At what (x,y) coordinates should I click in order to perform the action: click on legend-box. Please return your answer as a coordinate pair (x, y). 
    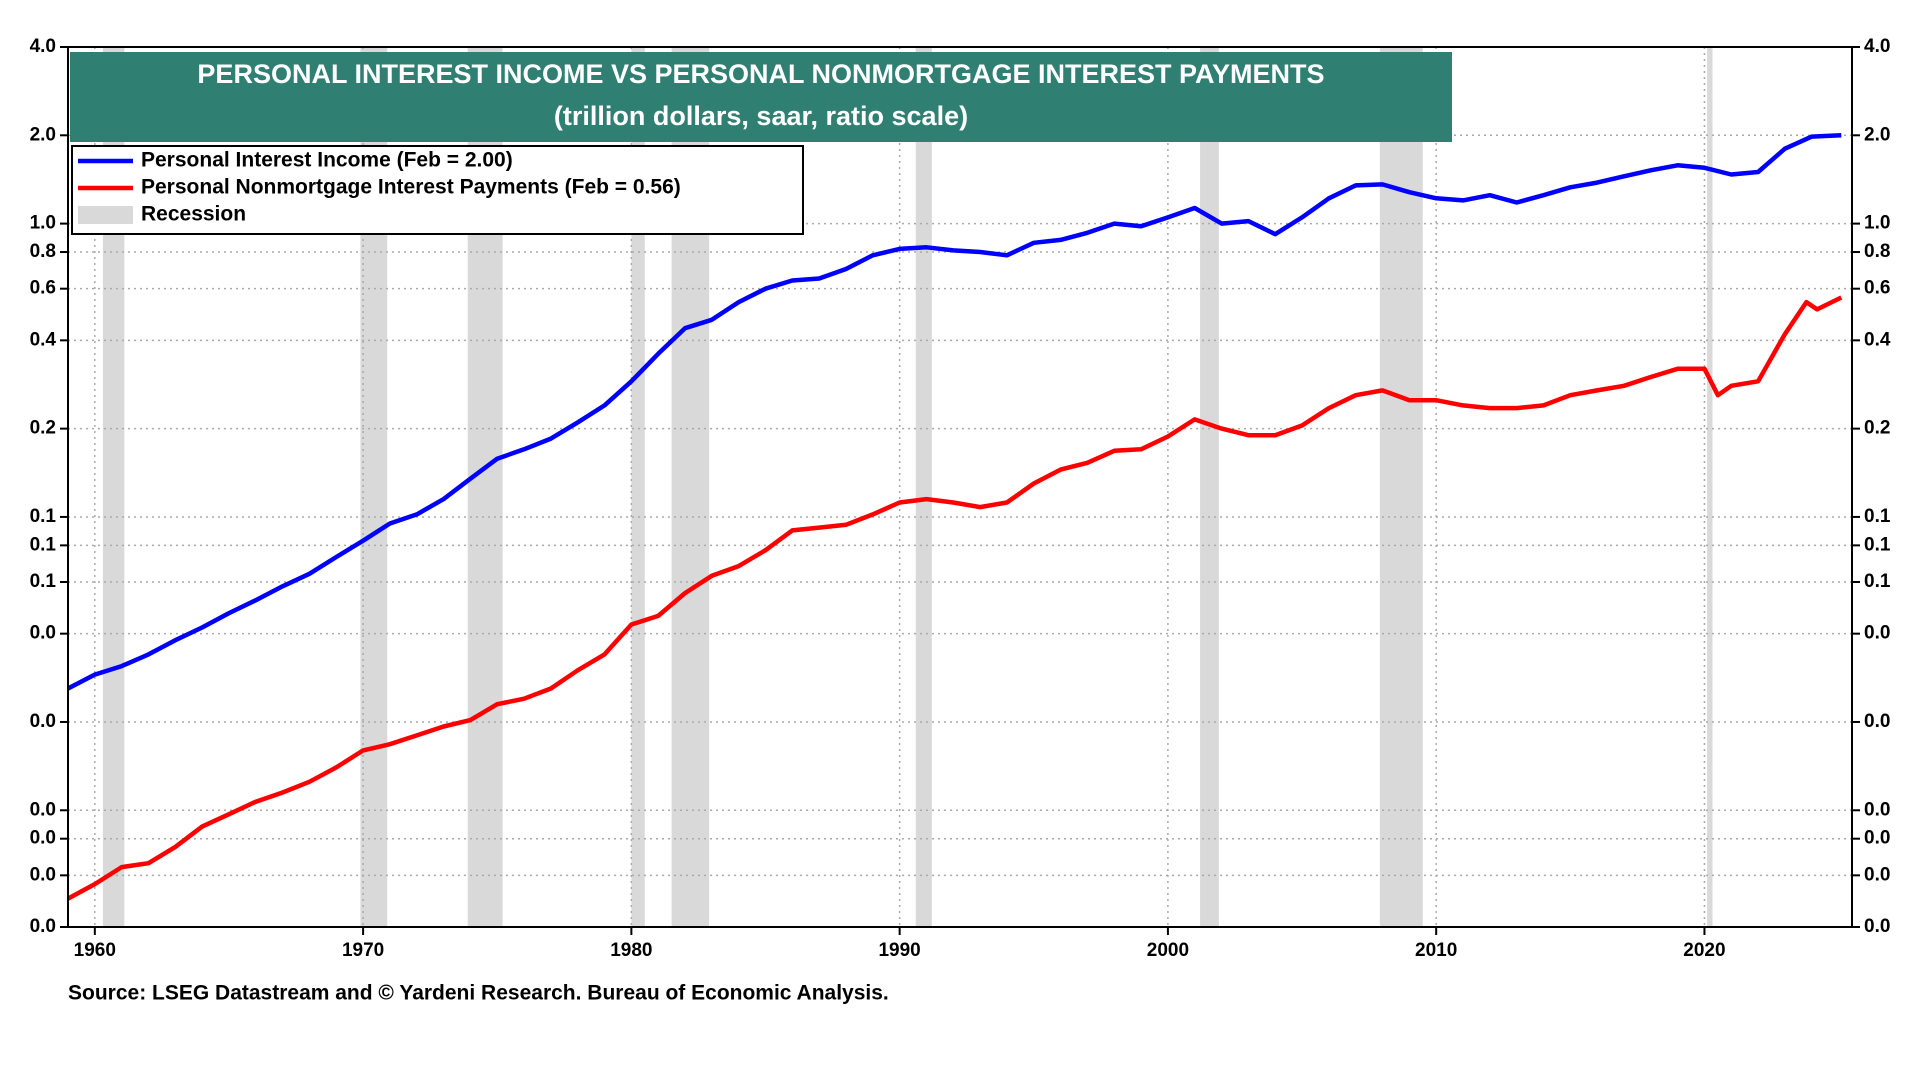
    Looking at the image, I should click on (437, 190).